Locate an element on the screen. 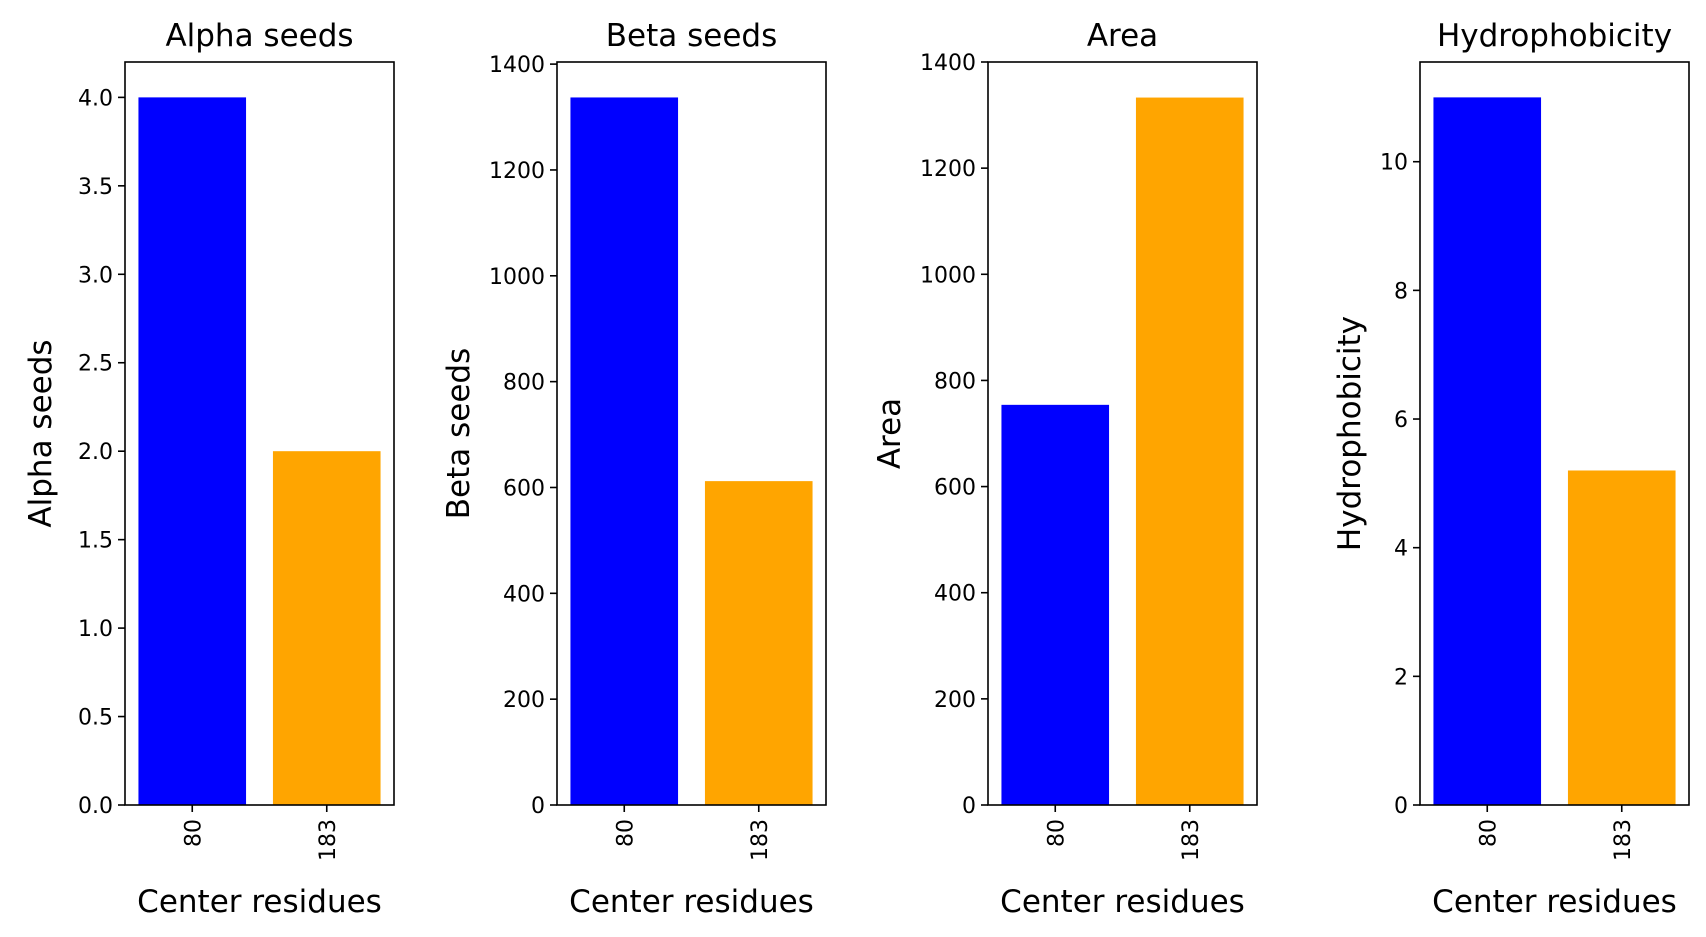 The image size is (1706, 937). y-axis-label: Beta seeds is located at coordinates (459, 433).